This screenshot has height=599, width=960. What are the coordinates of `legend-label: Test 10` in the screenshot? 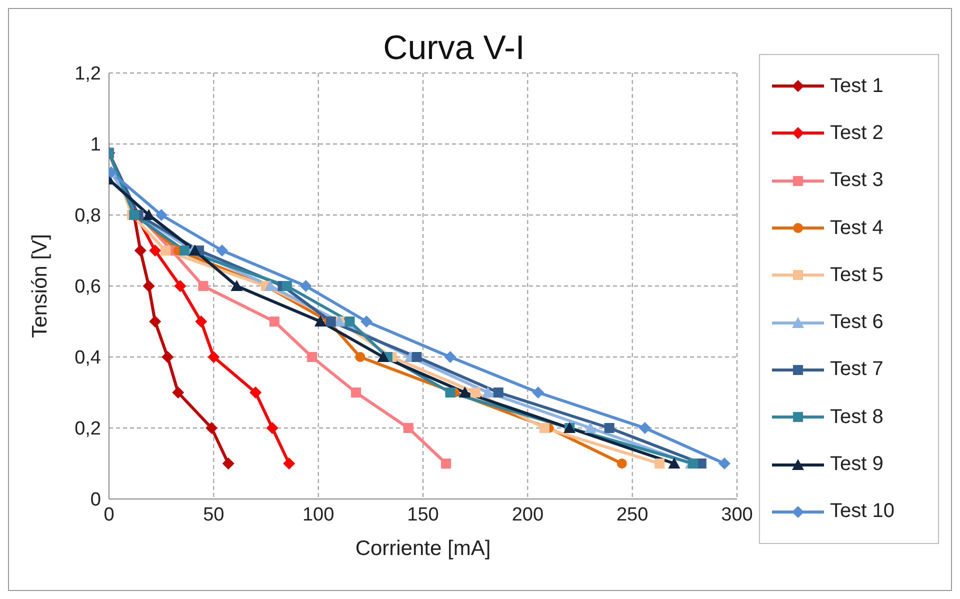 It's located at (862, 512).